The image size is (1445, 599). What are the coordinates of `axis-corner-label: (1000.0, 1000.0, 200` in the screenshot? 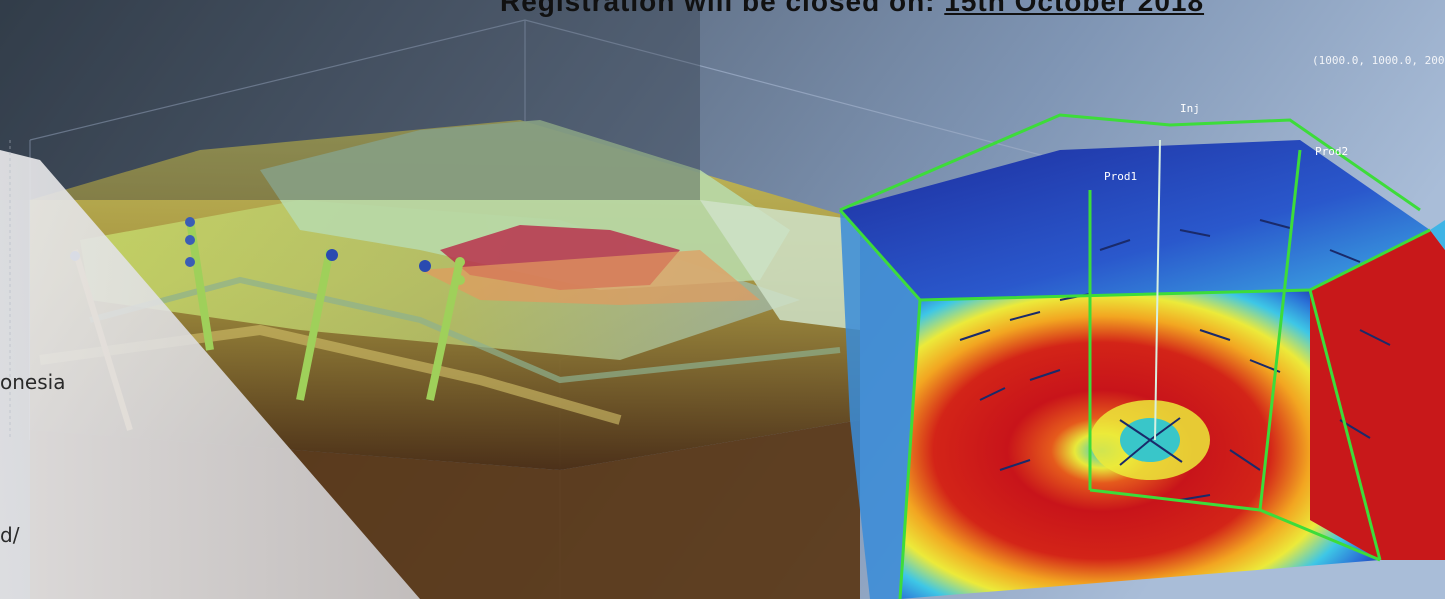 It's located at (1378, 60).